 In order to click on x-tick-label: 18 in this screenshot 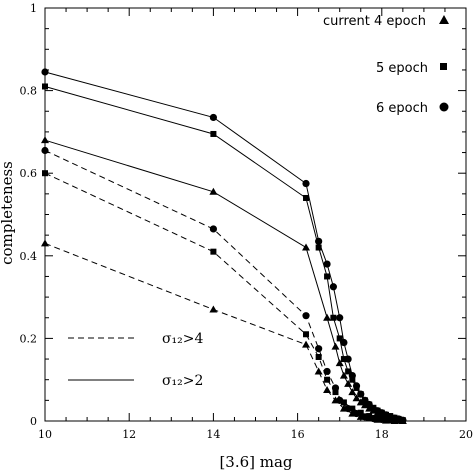, I will do `click(382, 434)`.